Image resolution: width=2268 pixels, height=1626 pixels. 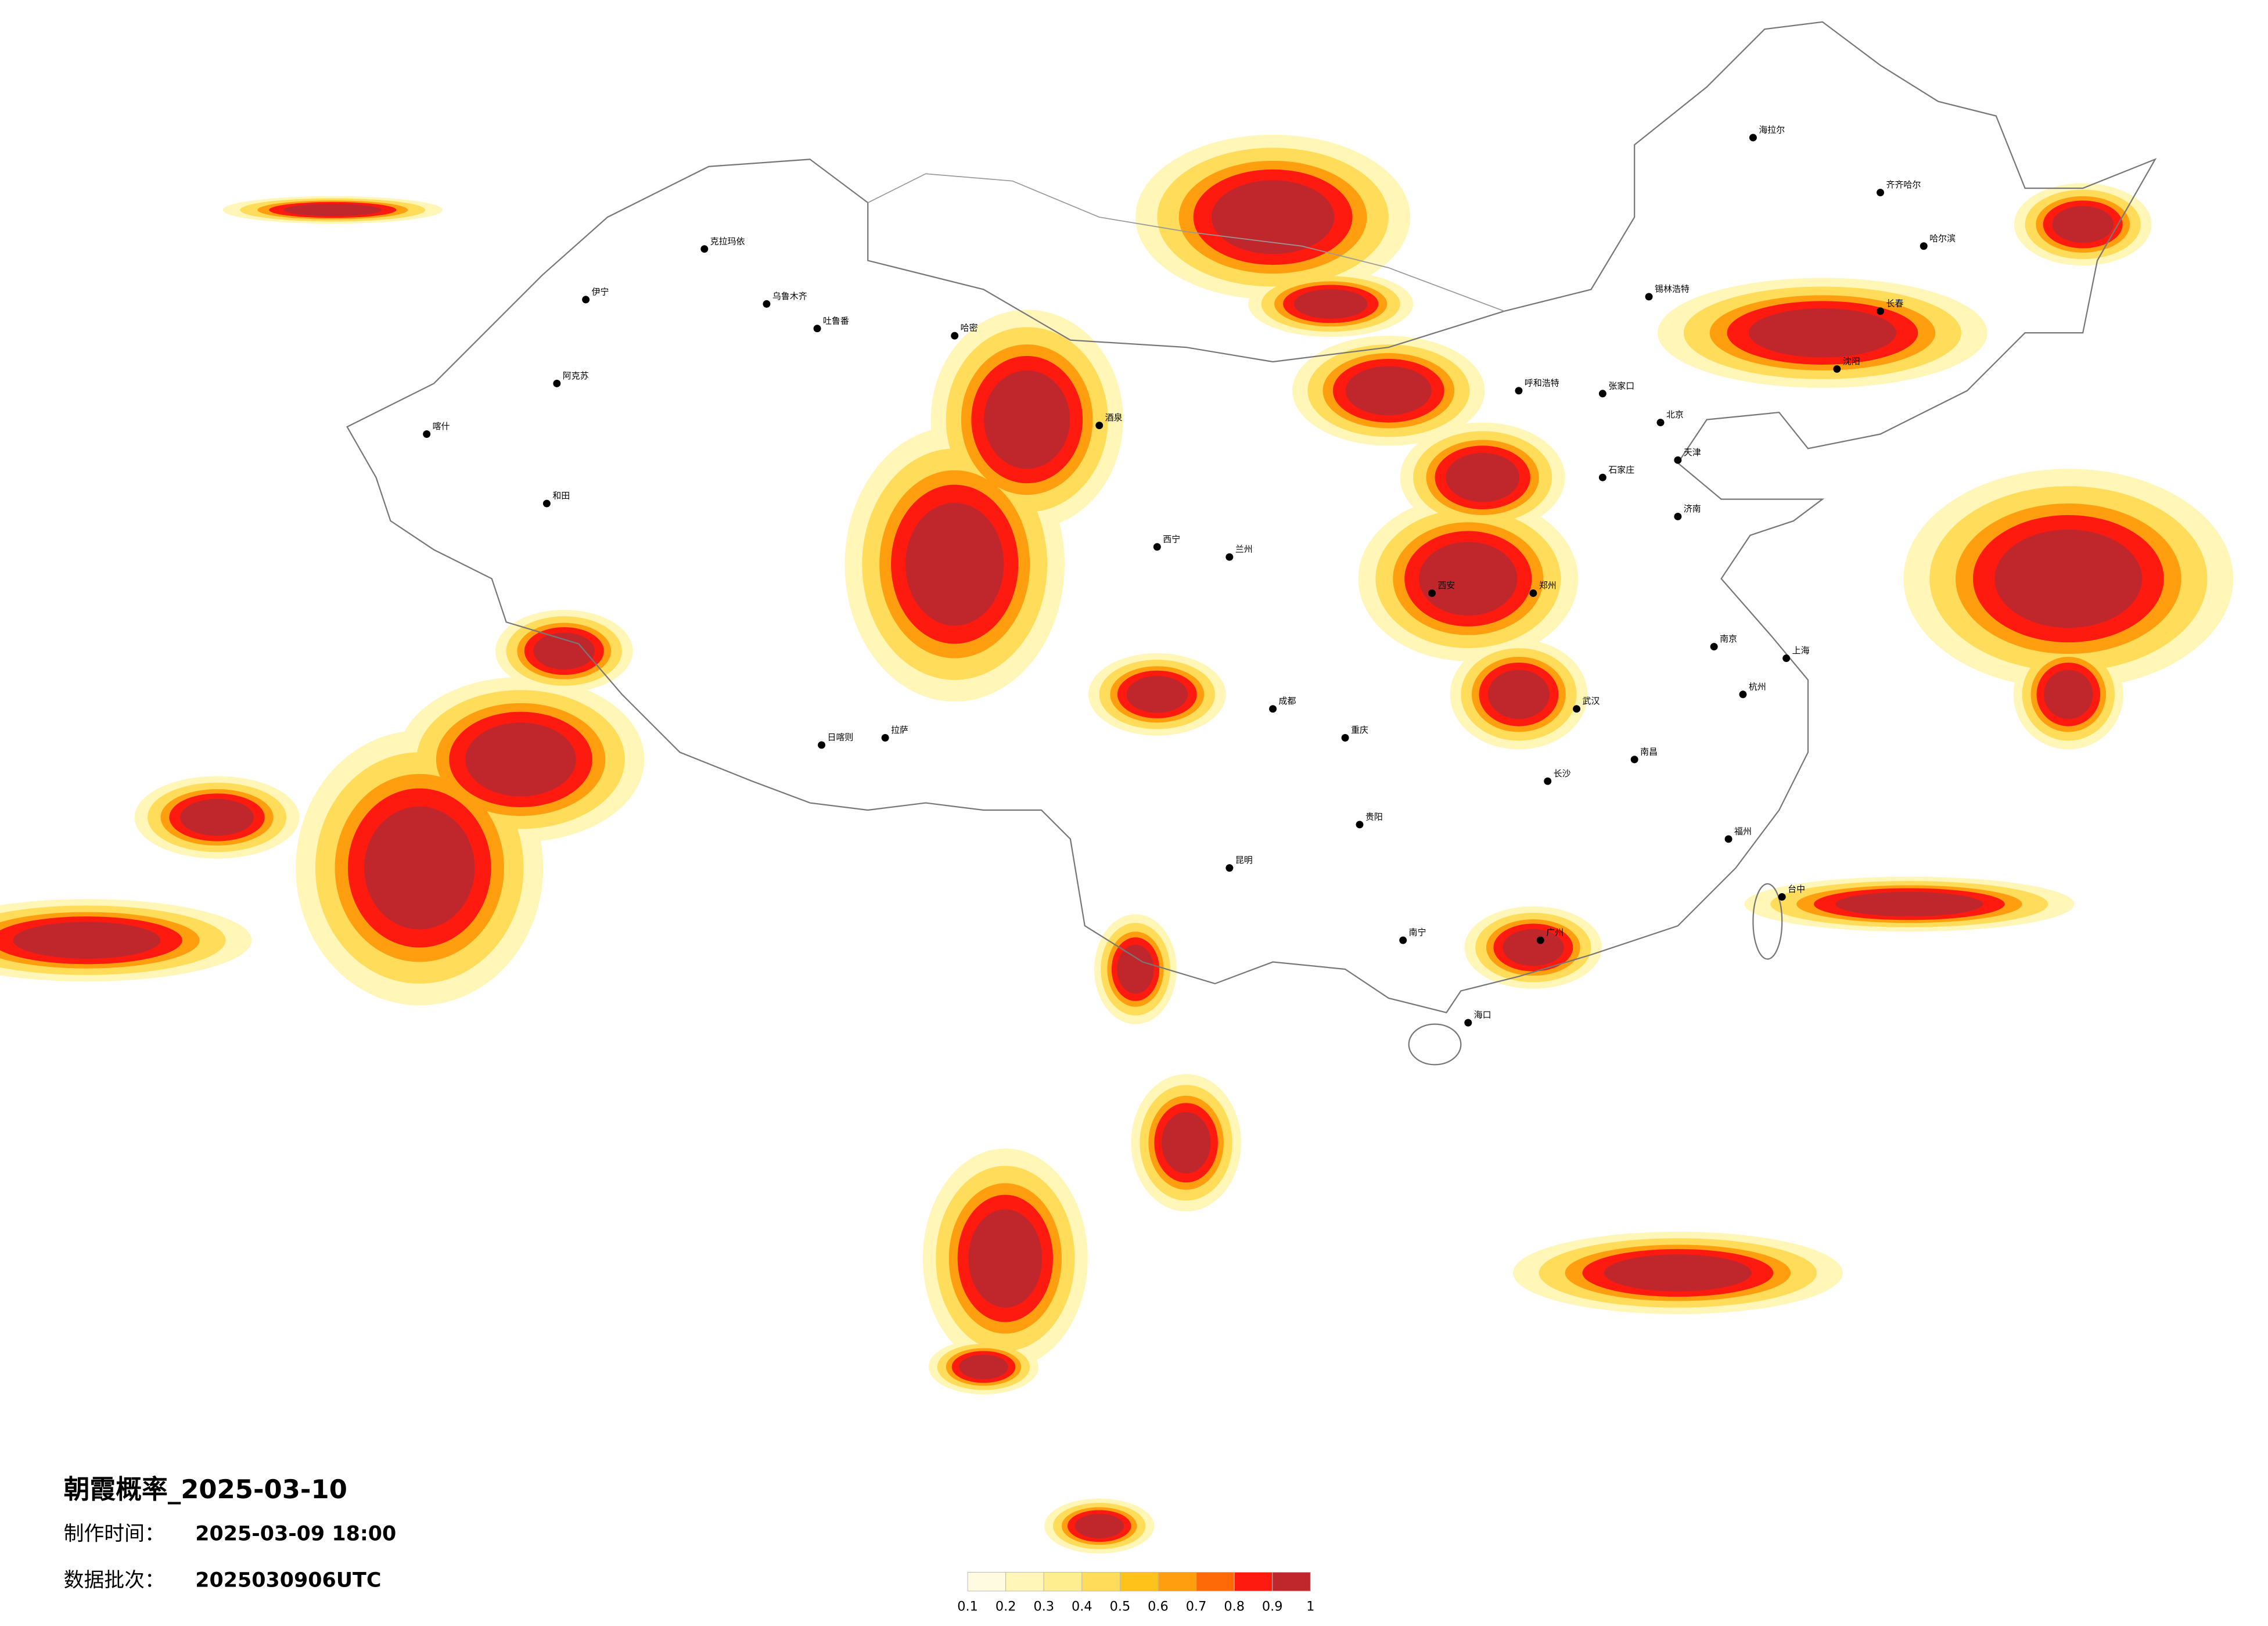 I want to click on taiwan, so click(x=1767, y=922).